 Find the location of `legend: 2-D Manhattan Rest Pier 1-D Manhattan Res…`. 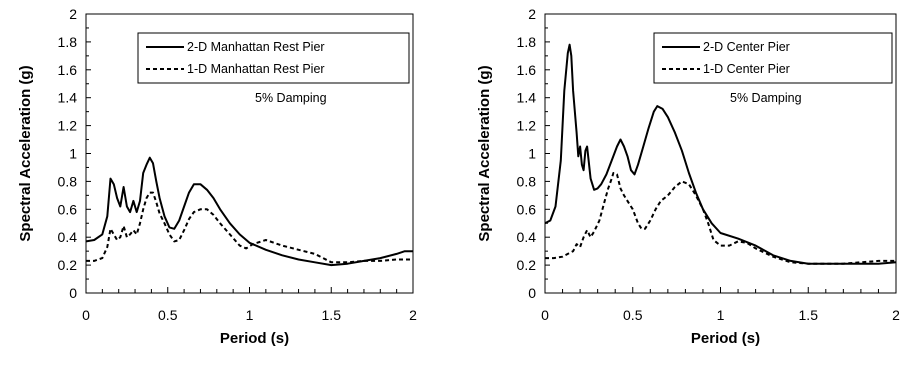

legend: 2-D Manhattan Rest Pier 1-D Manhattan Res… is located at coordinates (273, 58).